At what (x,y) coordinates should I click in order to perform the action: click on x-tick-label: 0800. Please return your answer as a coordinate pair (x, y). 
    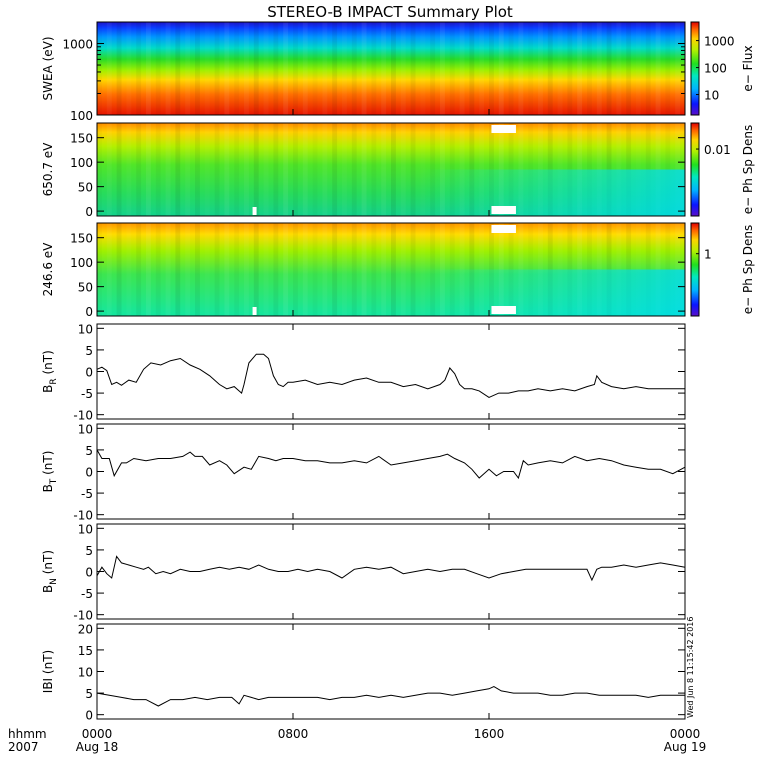
    Looking at the image, I should click on (293, 734).